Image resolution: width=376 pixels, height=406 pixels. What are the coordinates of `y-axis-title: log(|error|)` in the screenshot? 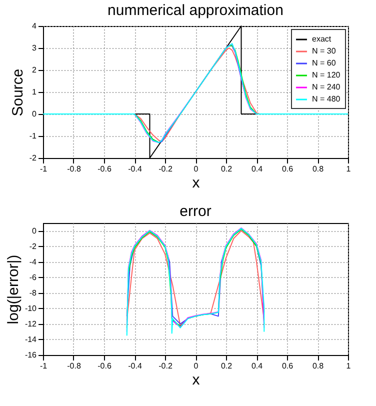 It's located at (13, 289).